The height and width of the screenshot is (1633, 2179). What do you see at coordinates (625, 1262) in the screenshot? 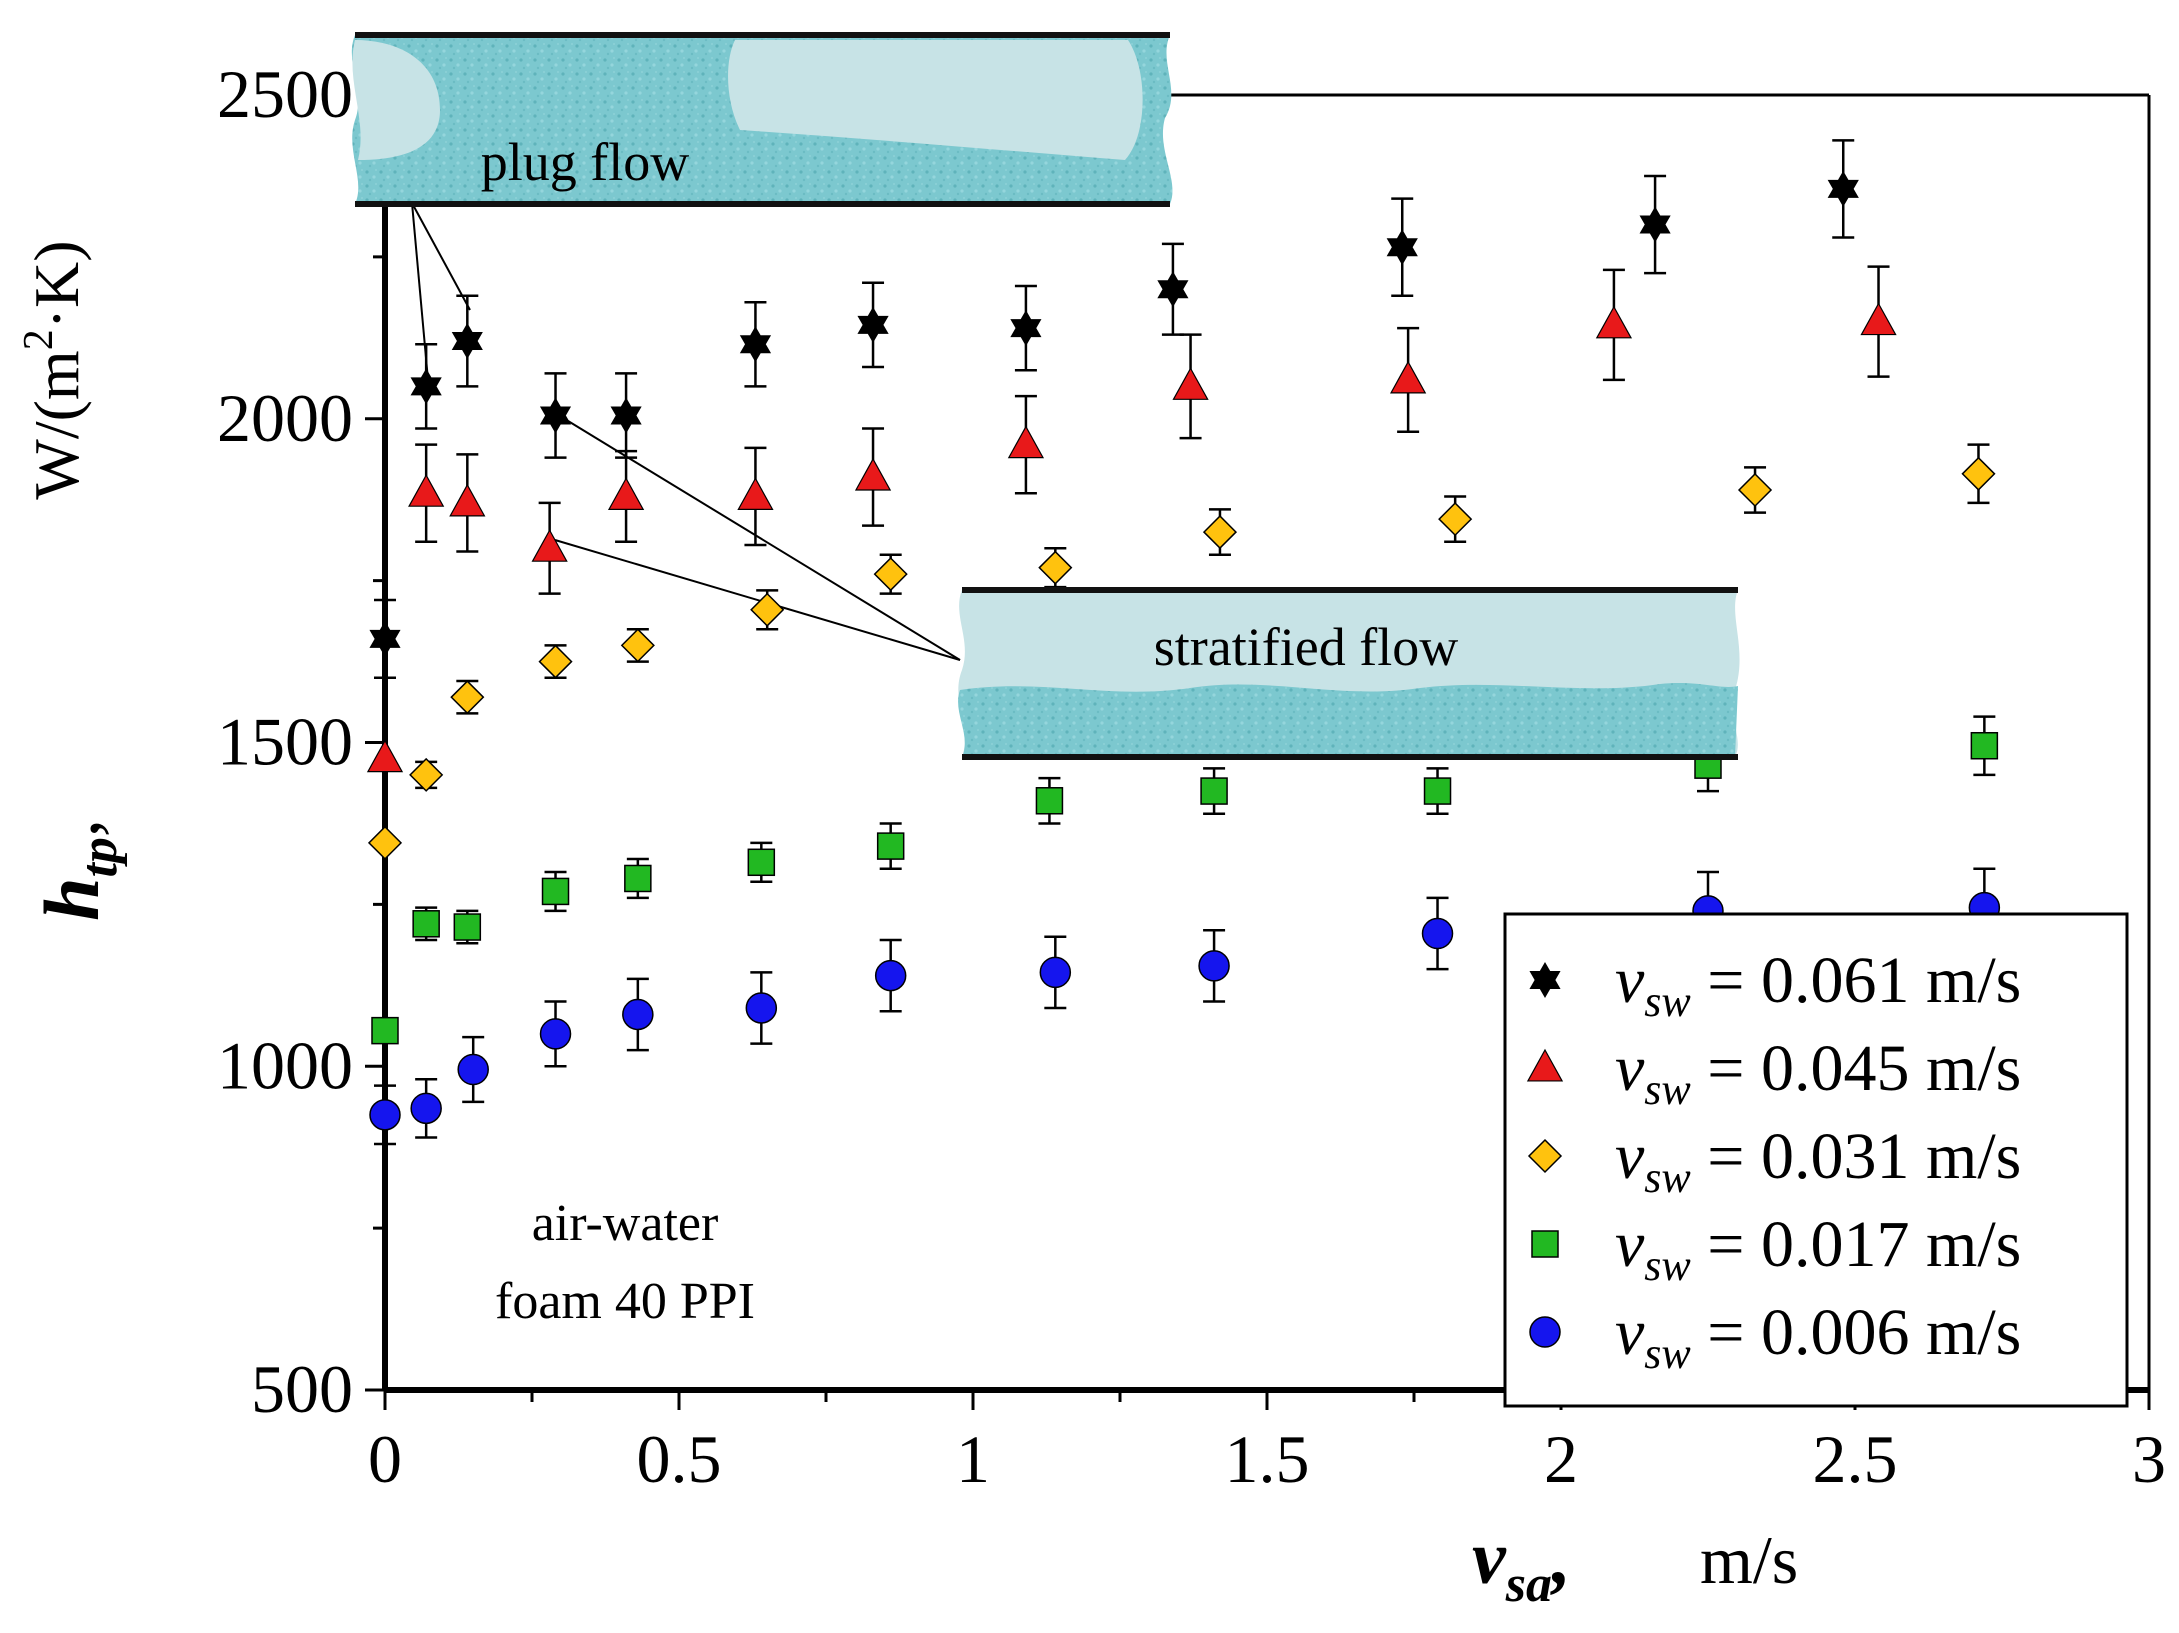
I see `experiment-condition: air-water foam 40 PPI` at bounding box center [625, 1262].